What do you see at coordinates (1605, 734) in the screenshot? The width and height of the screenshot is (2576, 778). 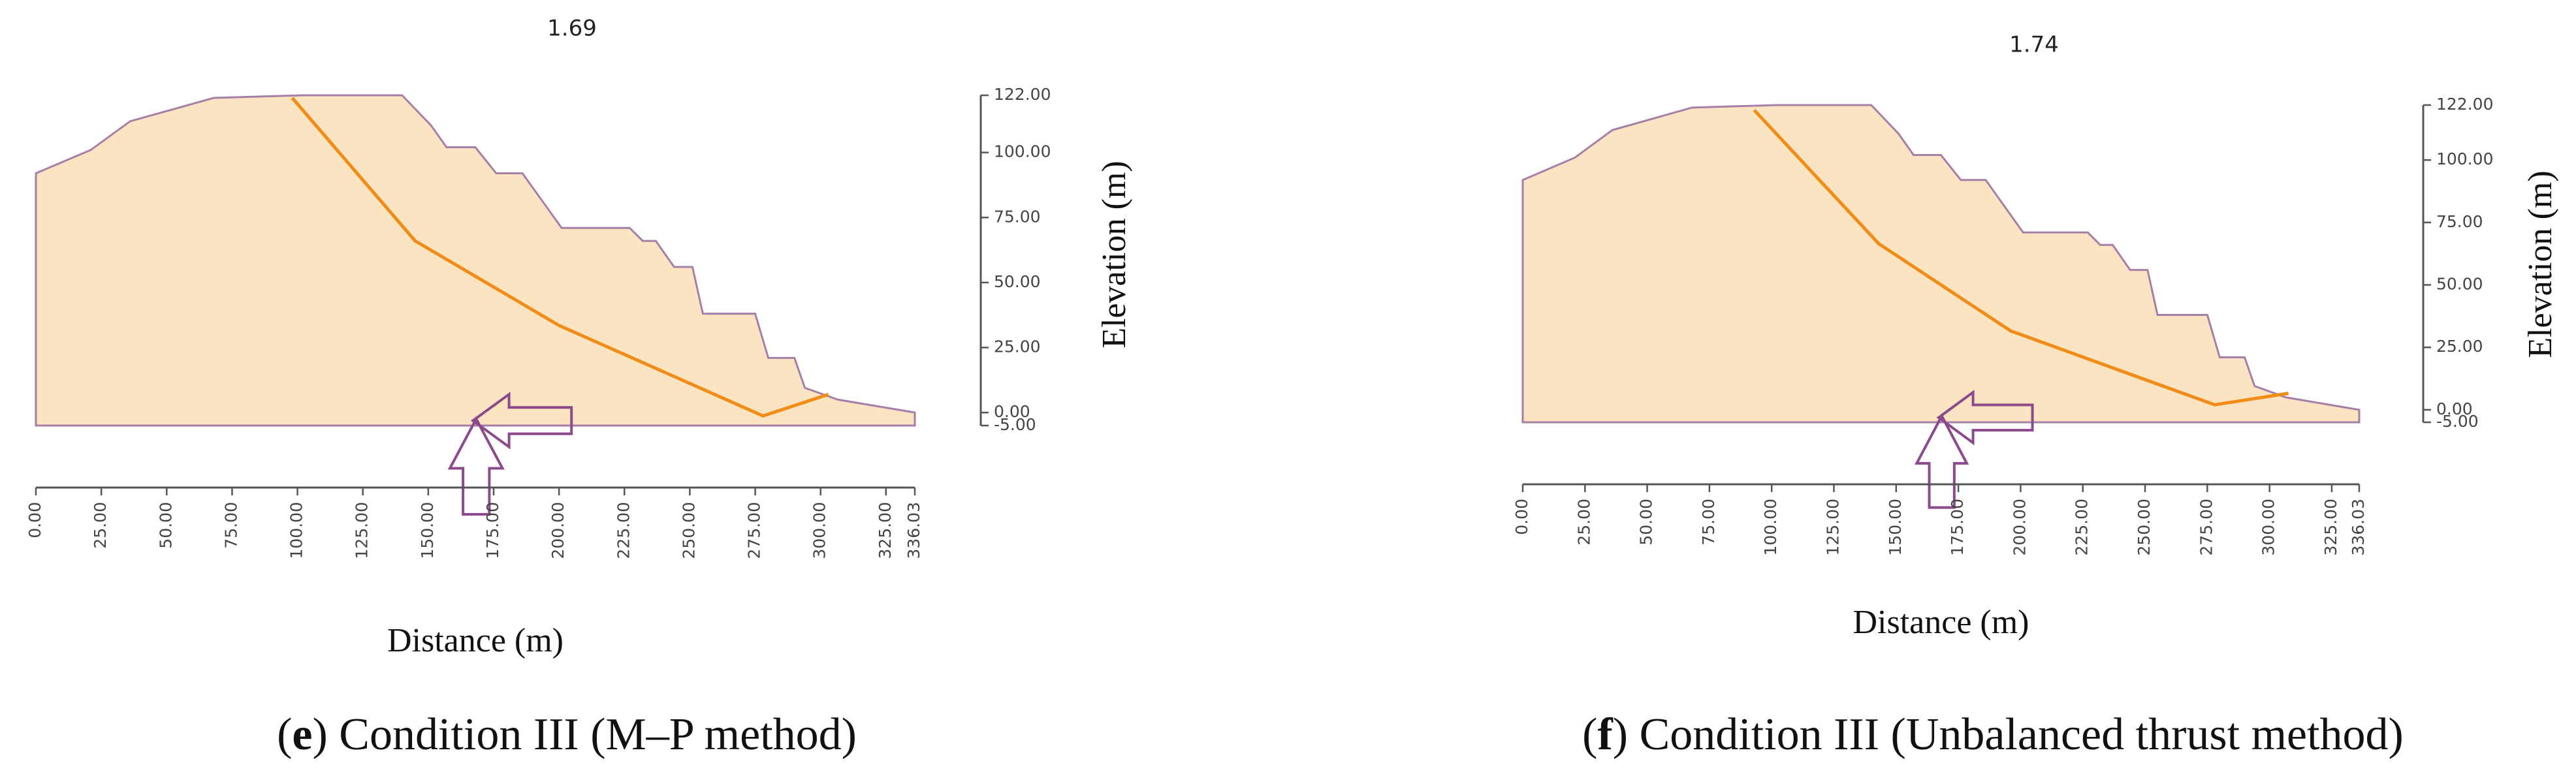 I see `caption-part: f` at bounding box center [1605, 734].